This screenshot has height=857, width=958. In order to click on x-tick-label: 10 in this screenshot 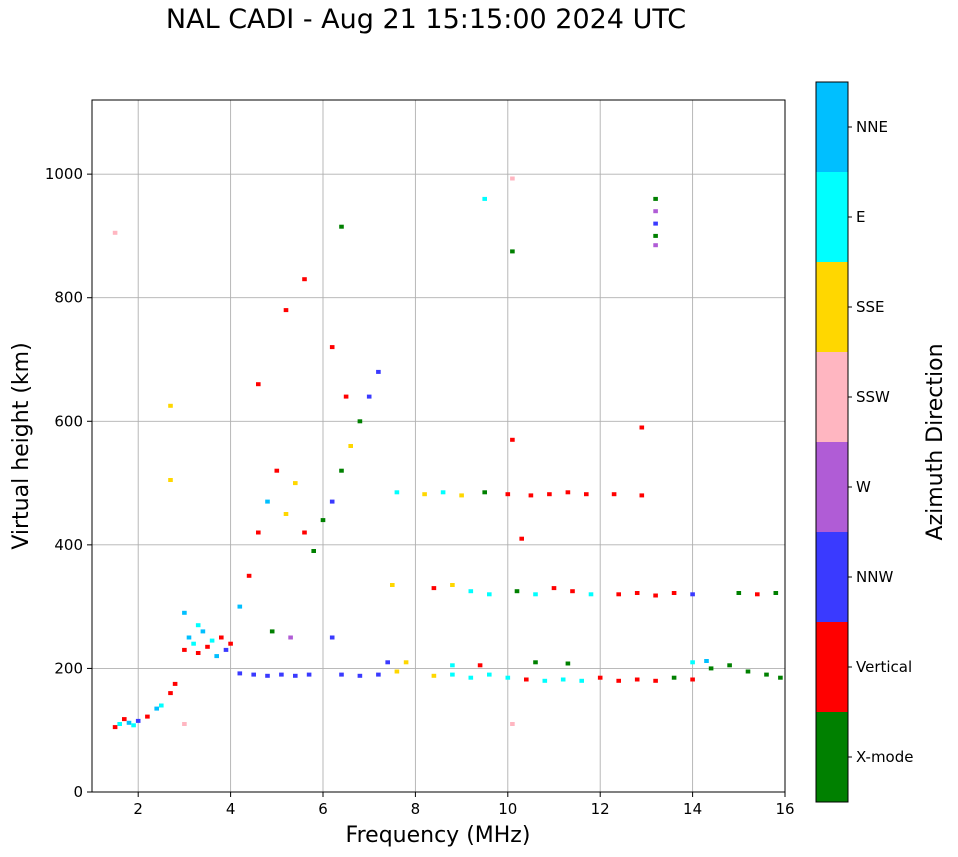, I will do `click(507, 809)`.